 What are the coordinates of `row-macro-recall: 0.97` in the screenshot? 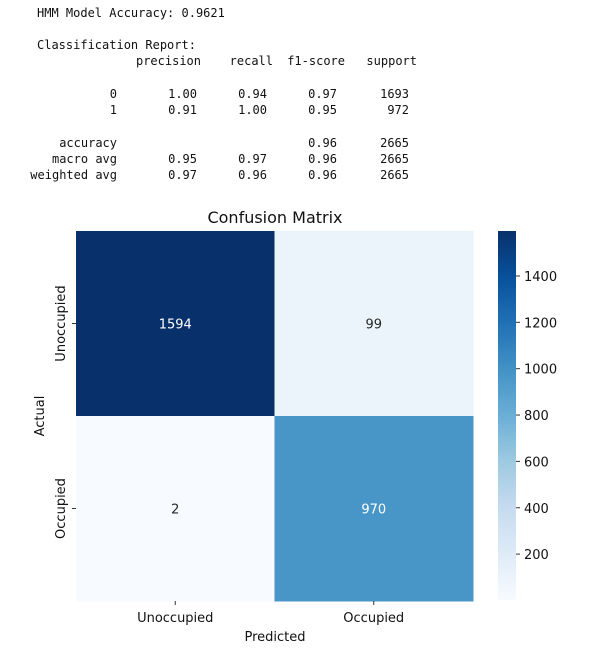 It's located at (252, 159).